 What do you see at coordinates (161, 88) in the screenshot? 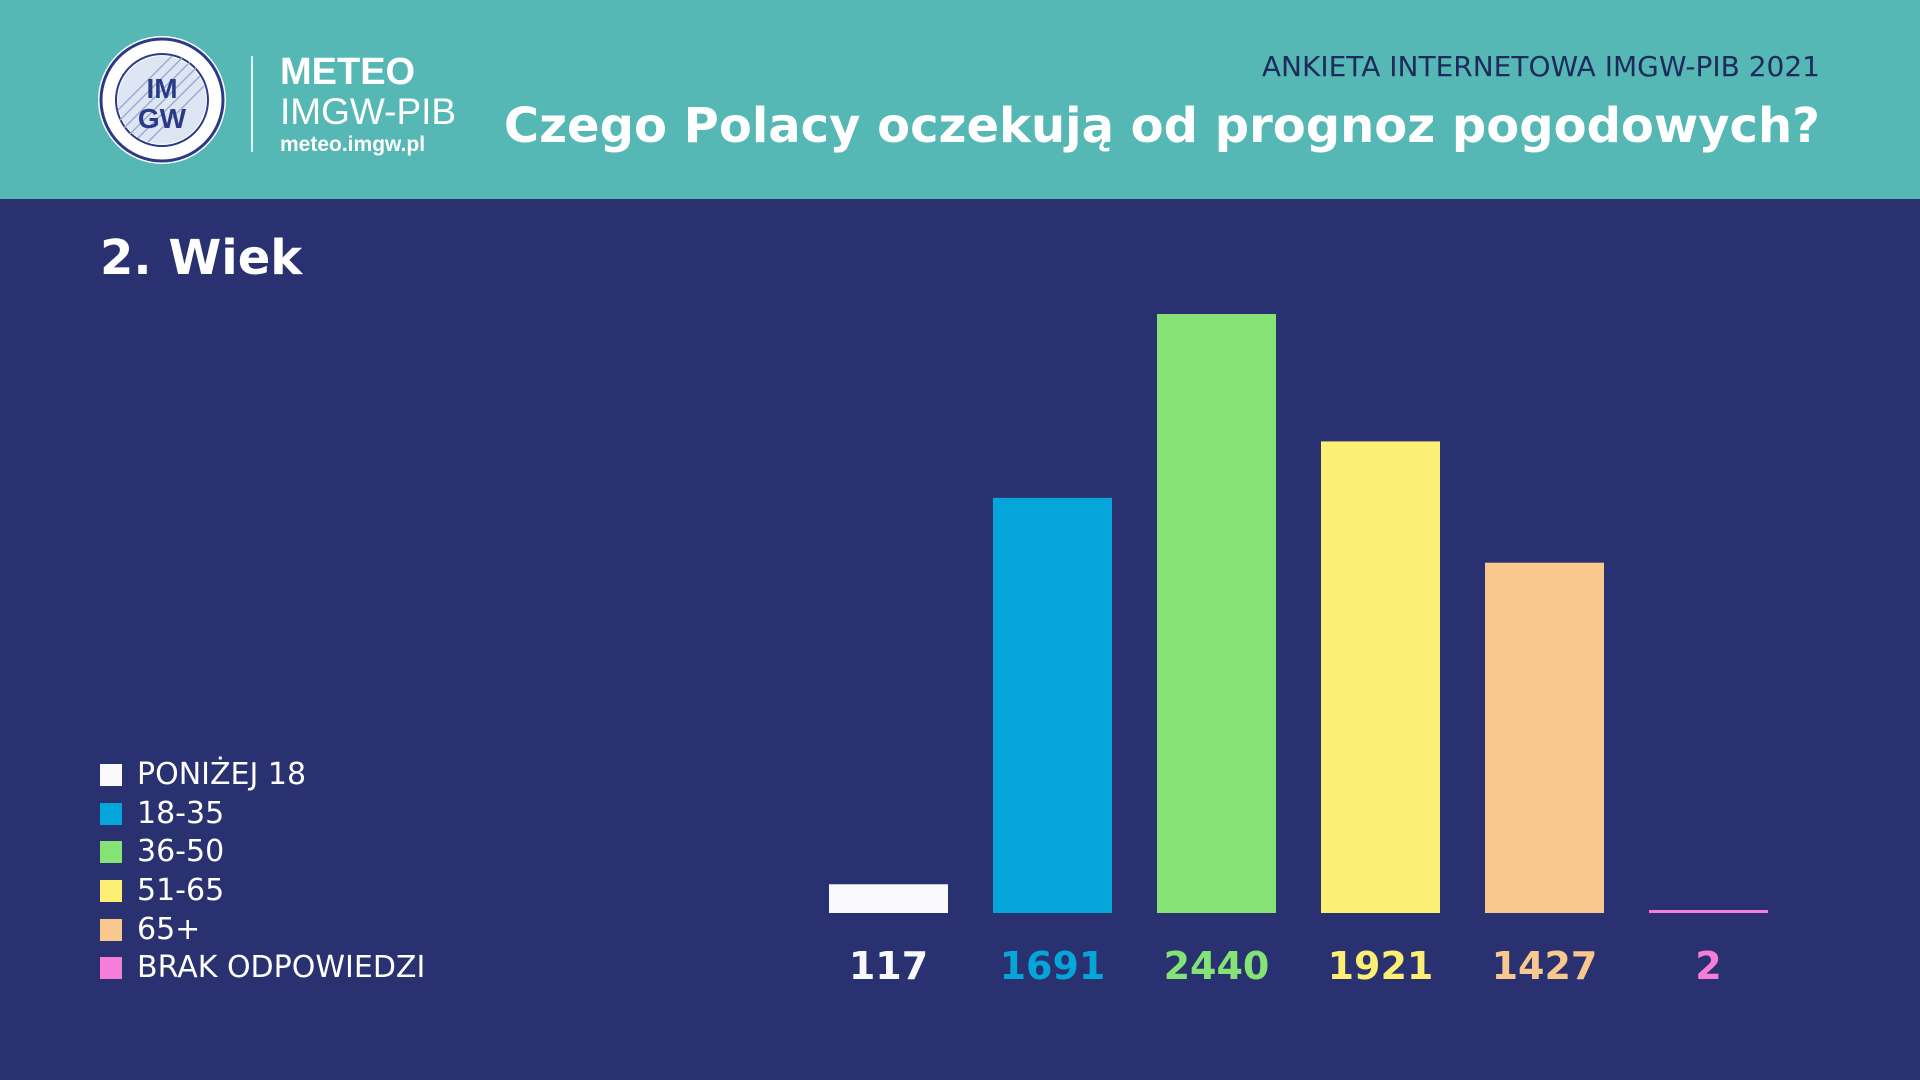
I see `logo-text-top: IM` at bounding box center [161, 88].